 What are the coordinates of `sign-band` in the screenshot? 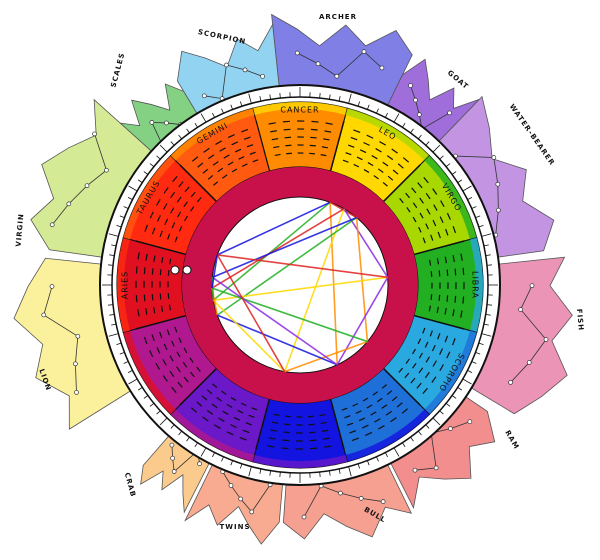 It's located at (477, 285).